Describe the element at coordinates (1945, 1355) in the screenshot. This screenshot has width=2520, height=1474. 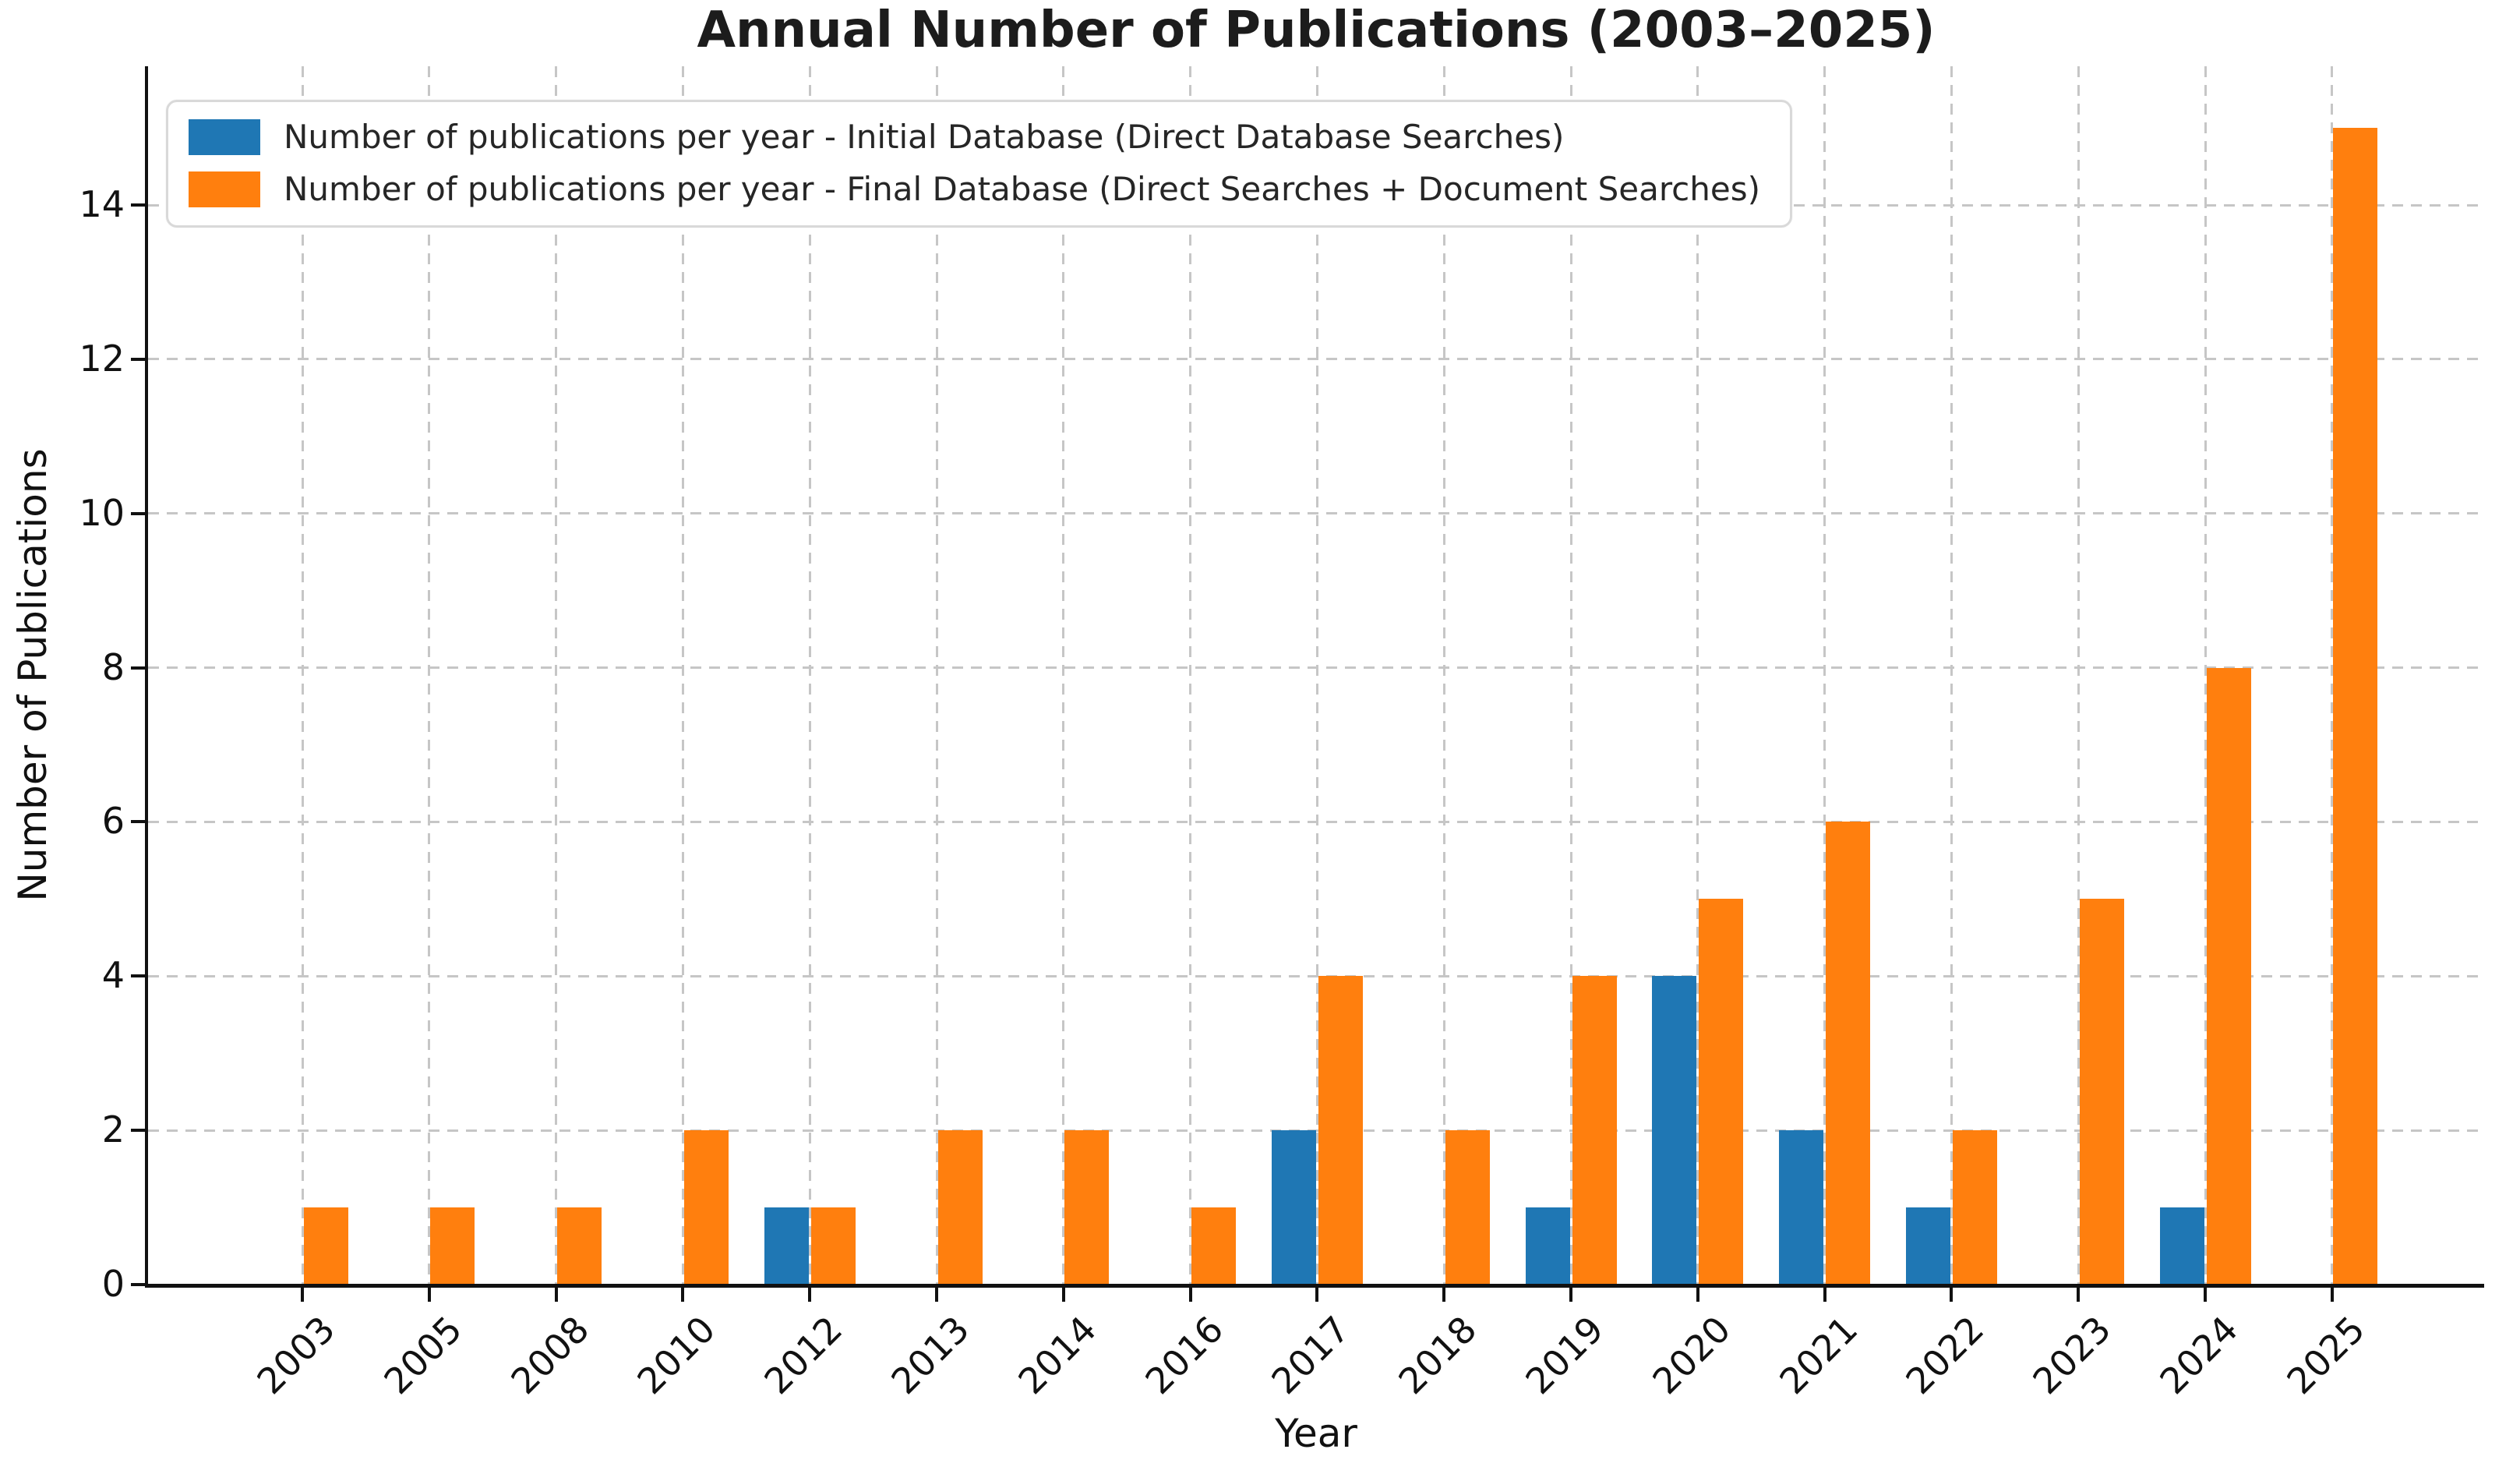
I see `x-tick-label-2022: 2022` at that location.